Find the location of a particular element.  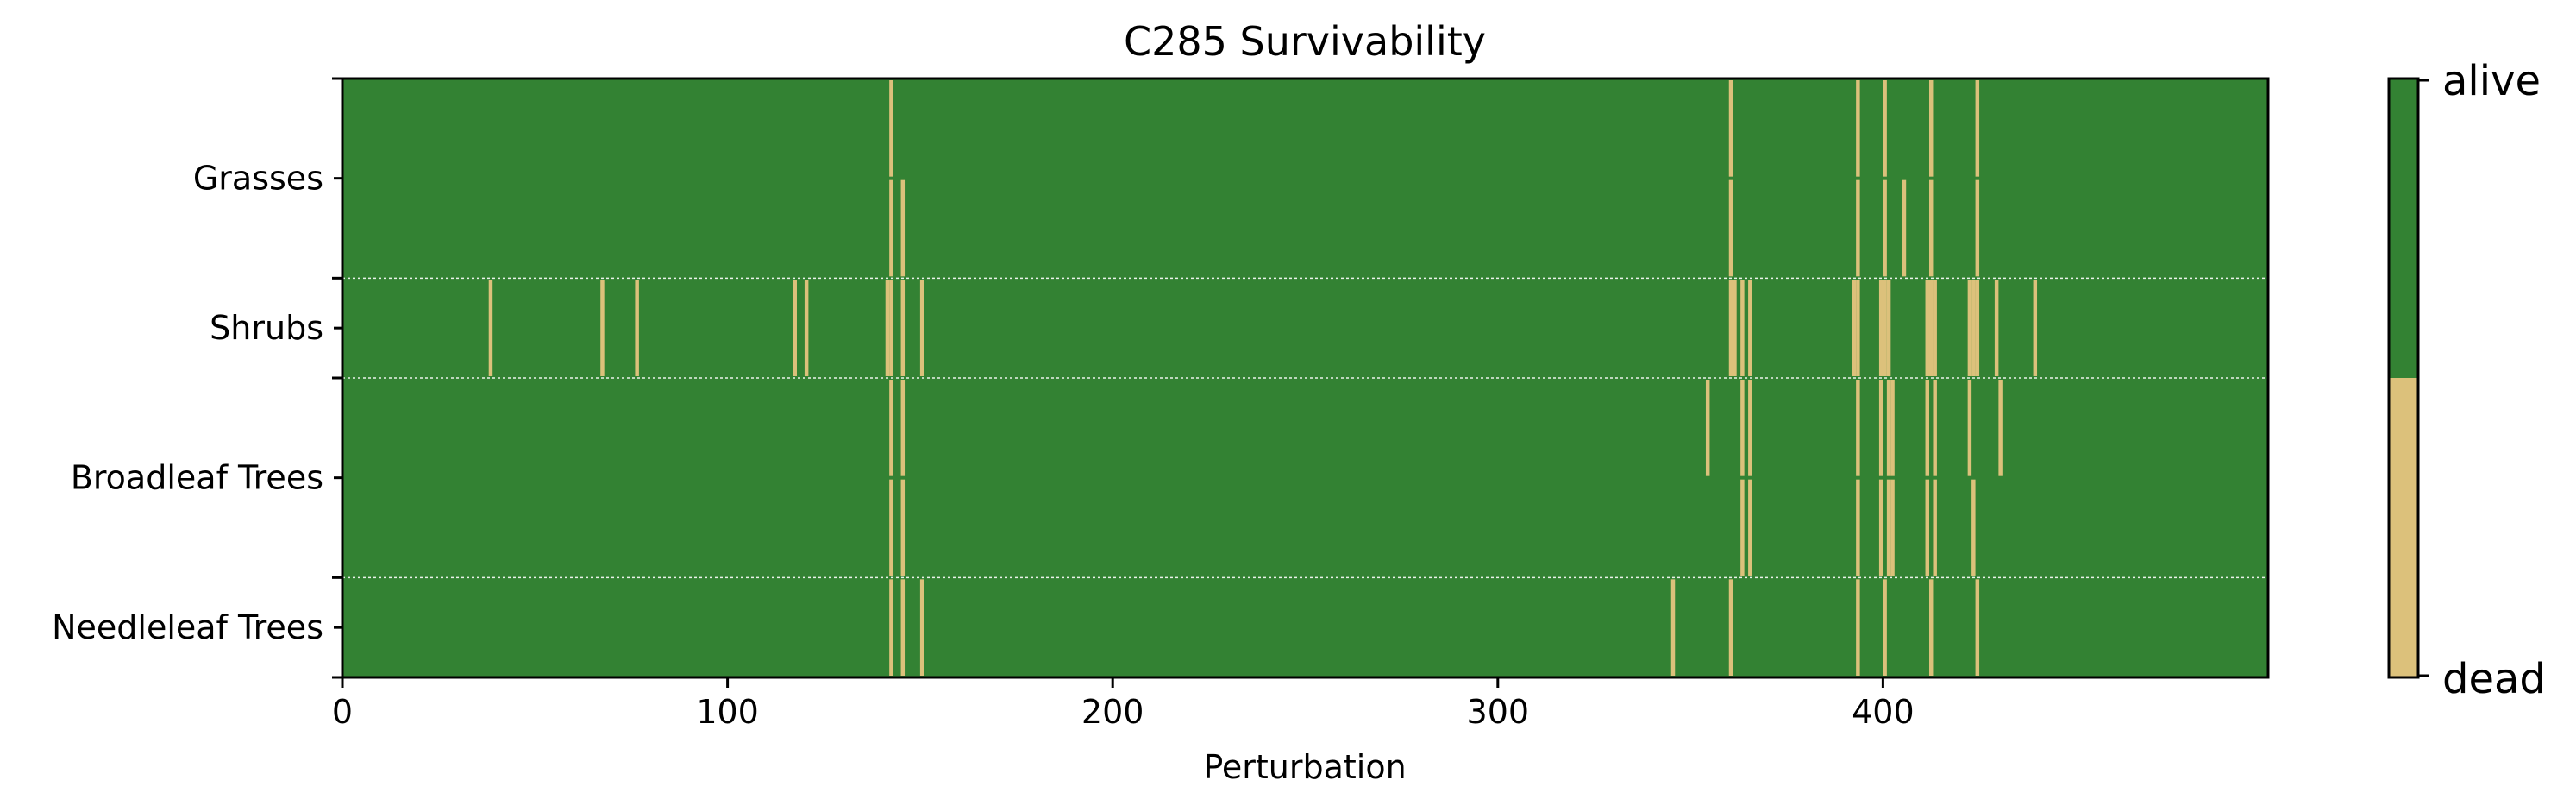

x-tick-label: 0 is located at coordinates (342, 712).